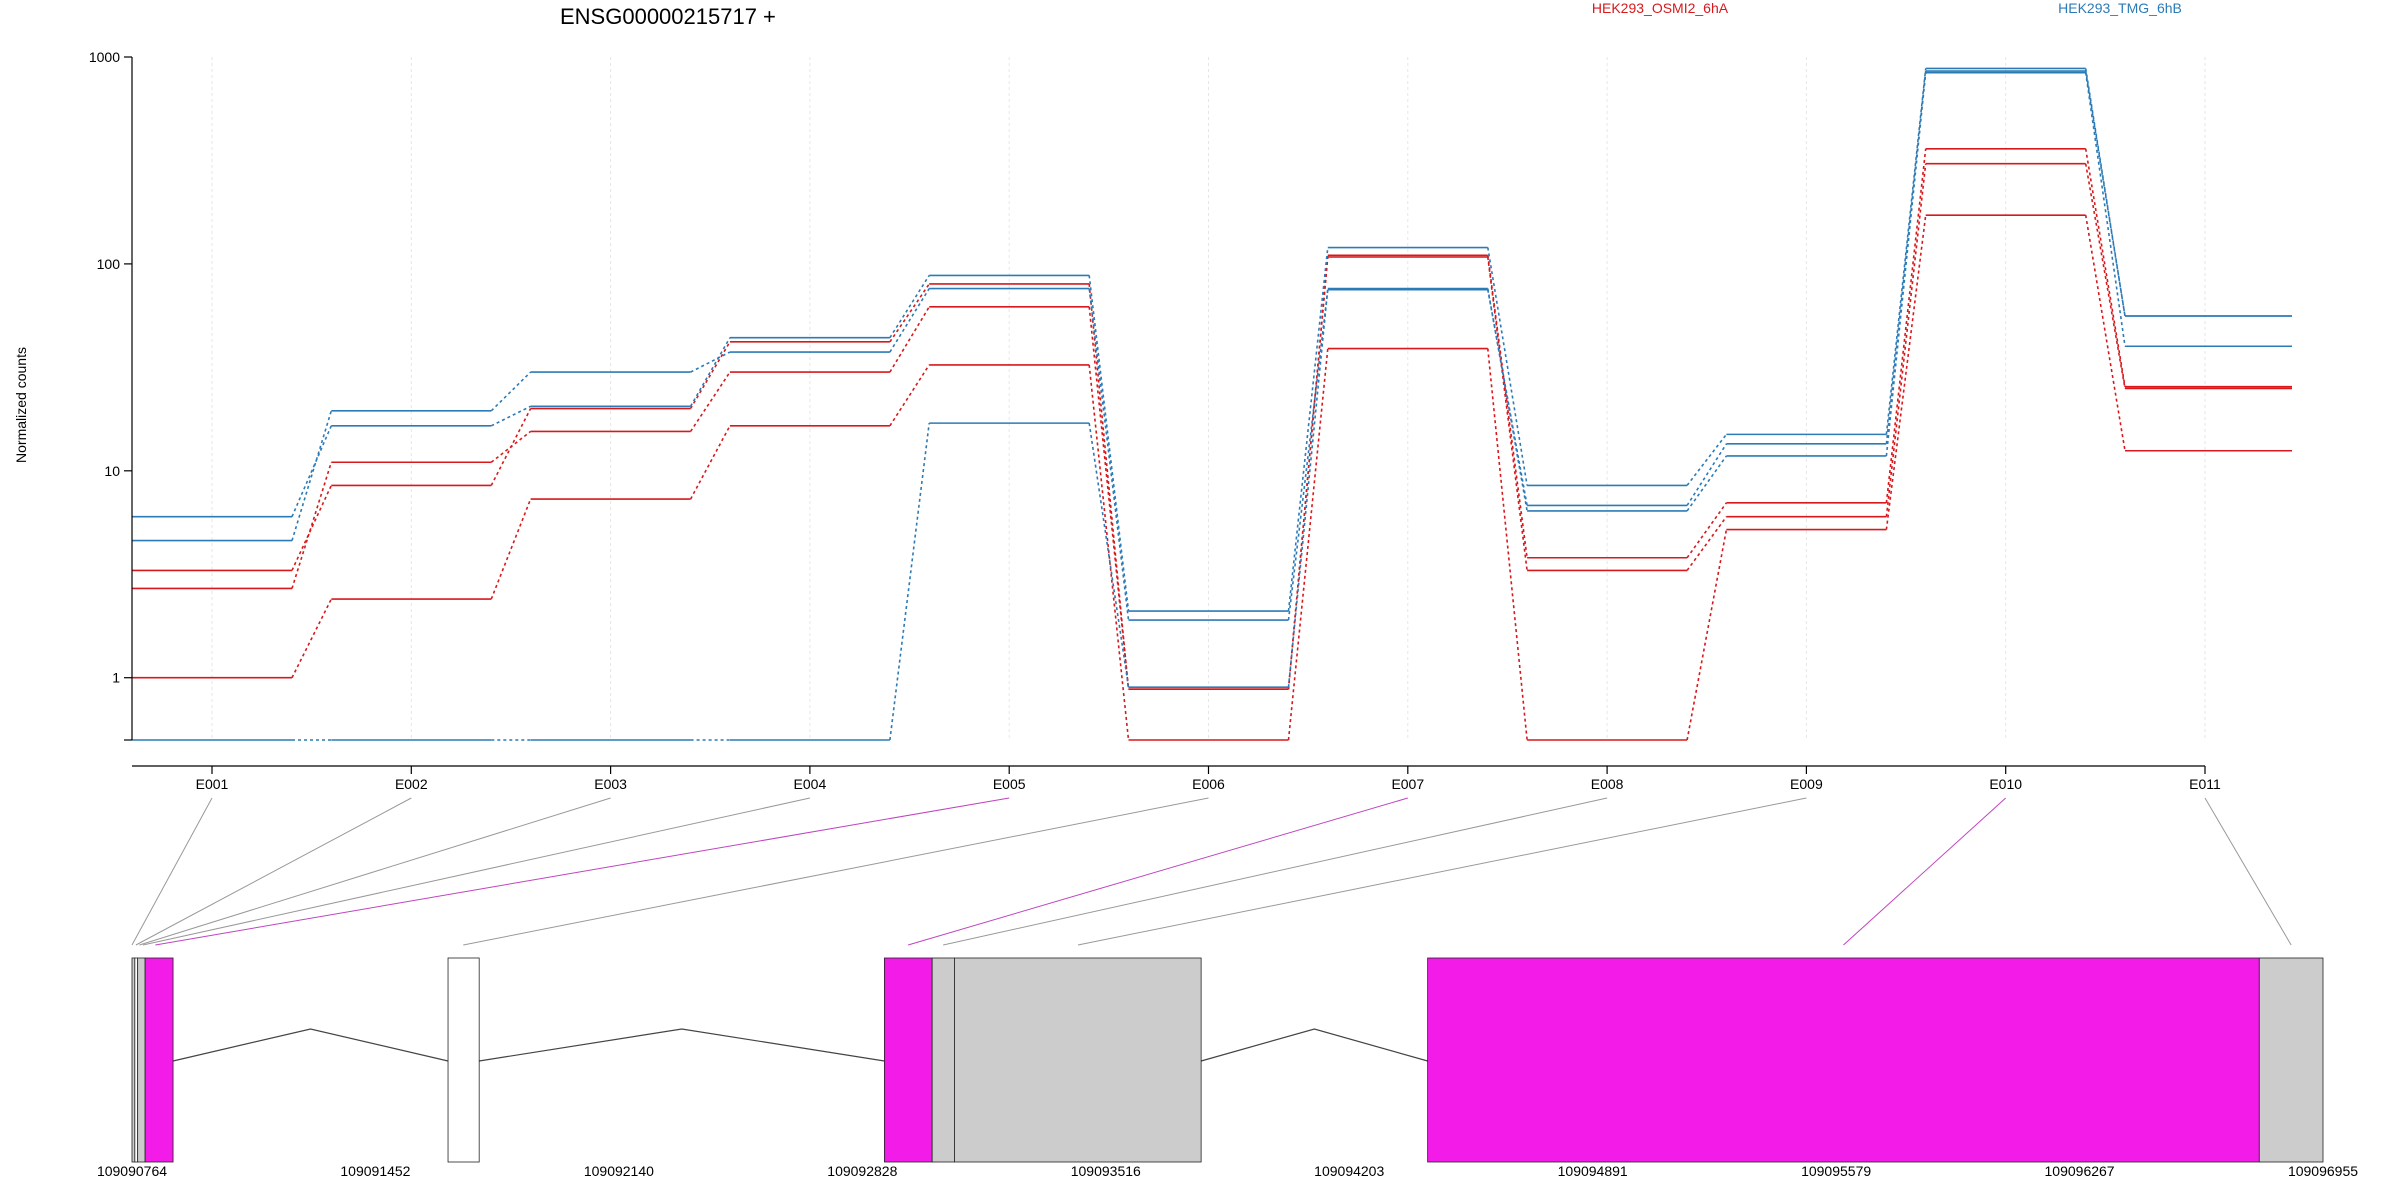 Image resolution: width=2400 pixels, height=1200 pixels. Describe the element at coordinates (2120, 8) in the screenshot. I see `legend-entry-tmg: HEK293_TMG_6hB` at that location.